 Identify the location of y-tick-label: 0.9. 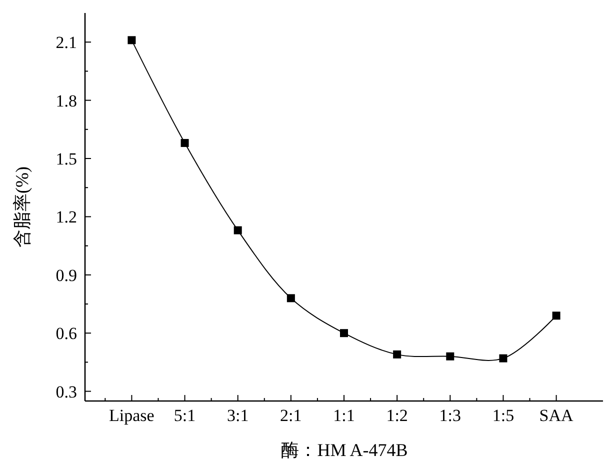
(66, 275).